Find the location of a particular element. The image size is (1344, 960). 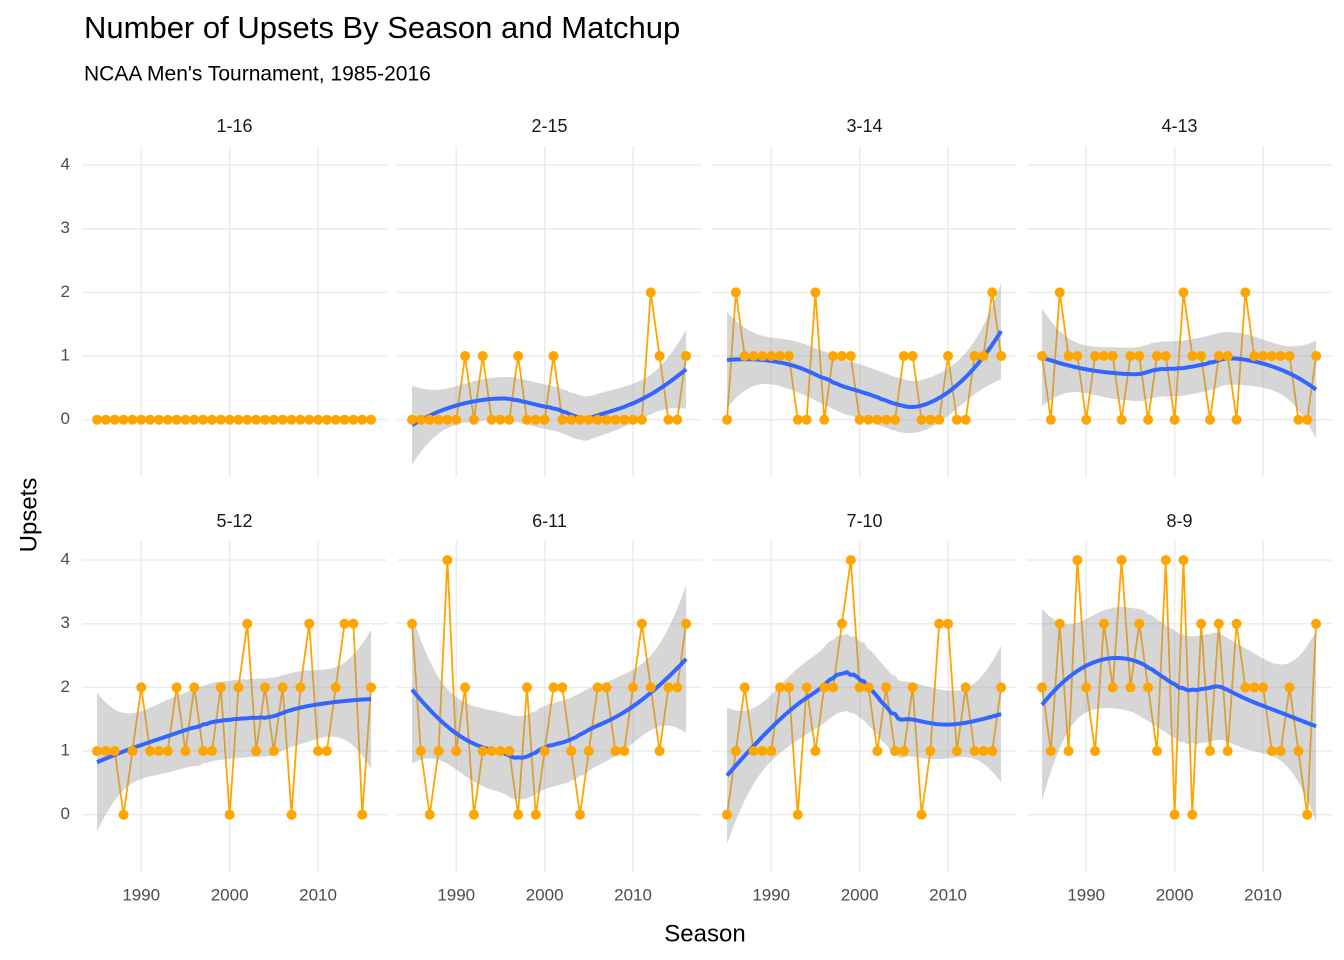

facet-label: 6-11 is located at coordinates (549, 521).